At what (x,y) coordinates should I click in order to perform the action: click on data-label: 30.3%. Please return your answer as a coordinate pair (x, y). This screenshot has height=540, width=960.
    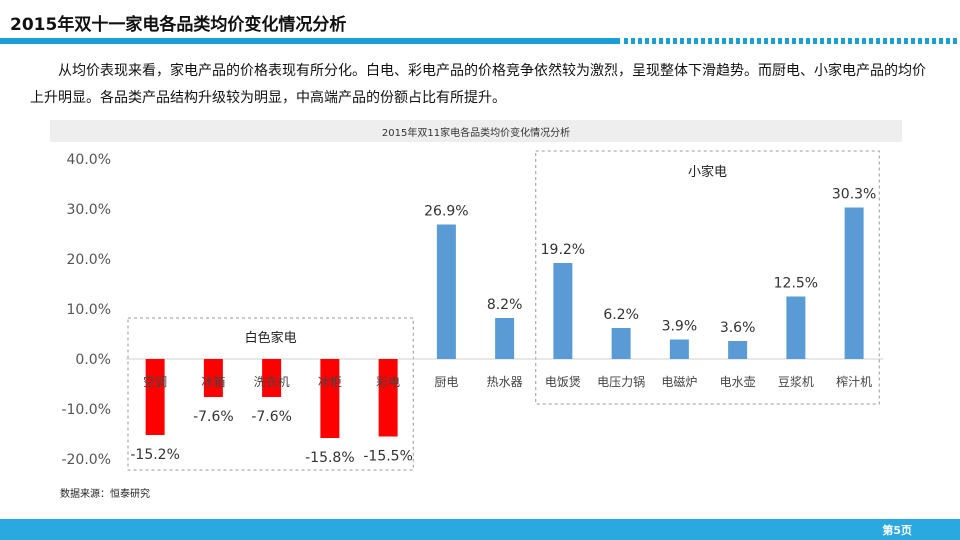
    Looking at the image, I should click on (854, 195).